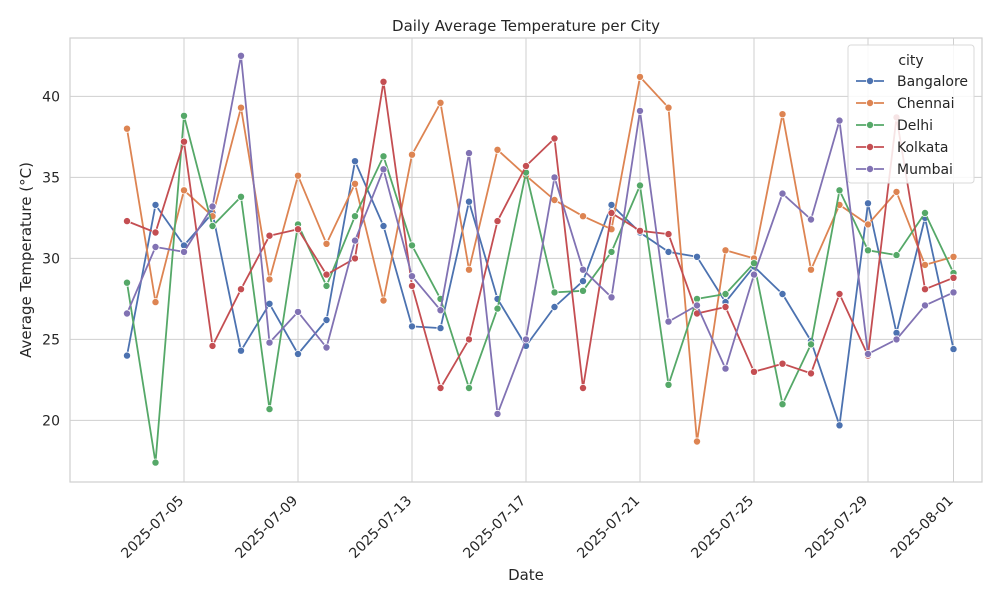  What do you see at coordinates (26, 260) in the screenshot?
I see `y-axis-label: Average Temperature (°C)` at bounding box center [26, 260].